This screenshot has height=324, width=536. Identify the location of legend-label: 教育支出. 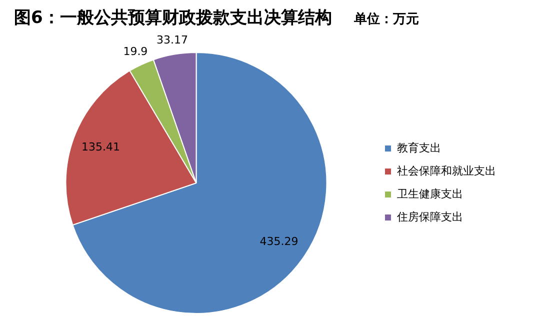
(419, 147).